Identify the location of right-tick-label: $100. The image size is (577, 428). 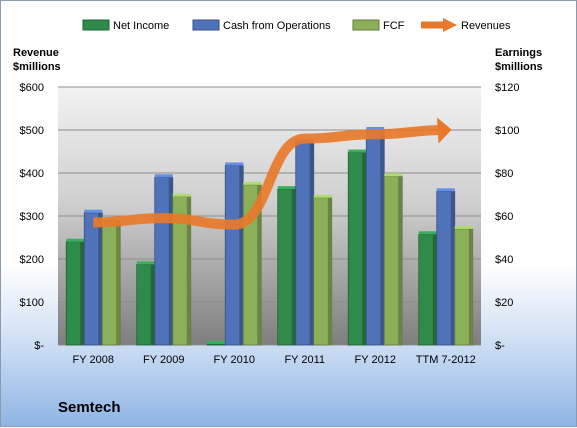
(507, 131).